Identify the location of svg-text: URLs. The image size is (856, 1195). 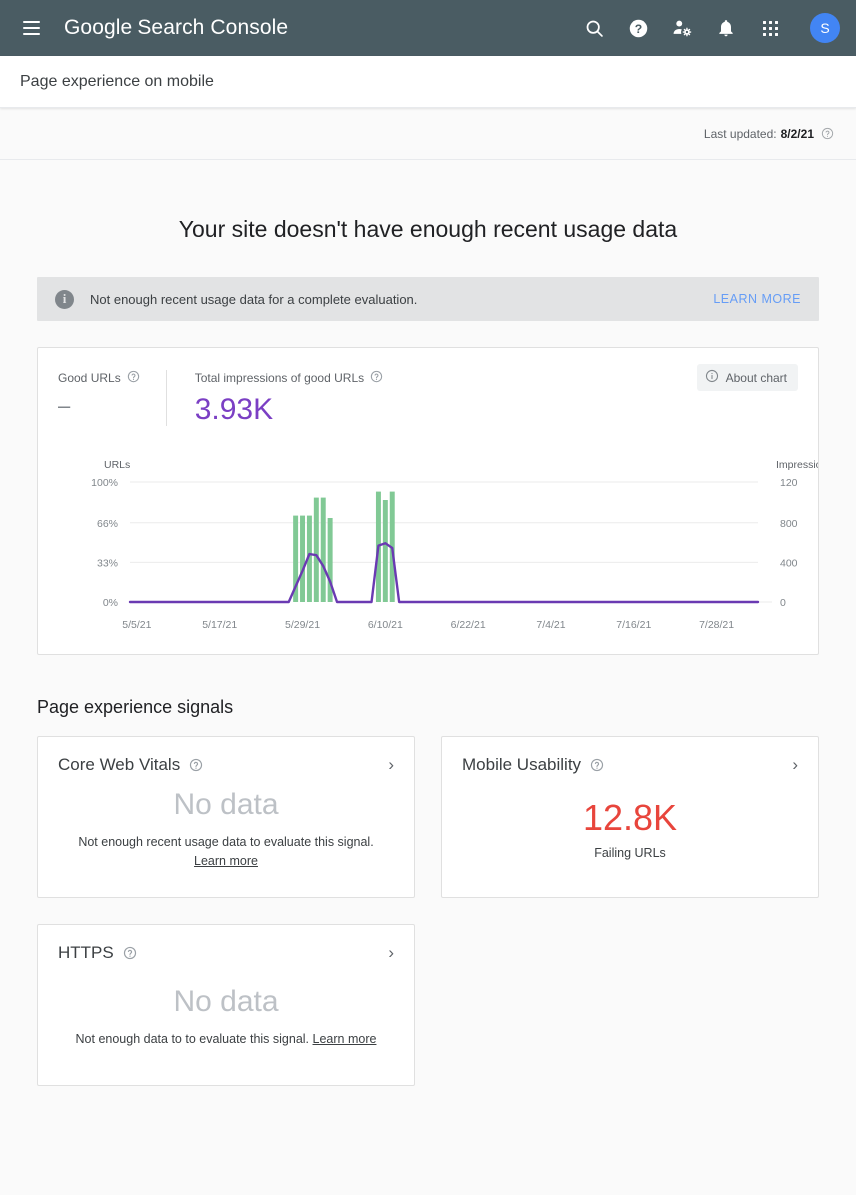
(117, 465).